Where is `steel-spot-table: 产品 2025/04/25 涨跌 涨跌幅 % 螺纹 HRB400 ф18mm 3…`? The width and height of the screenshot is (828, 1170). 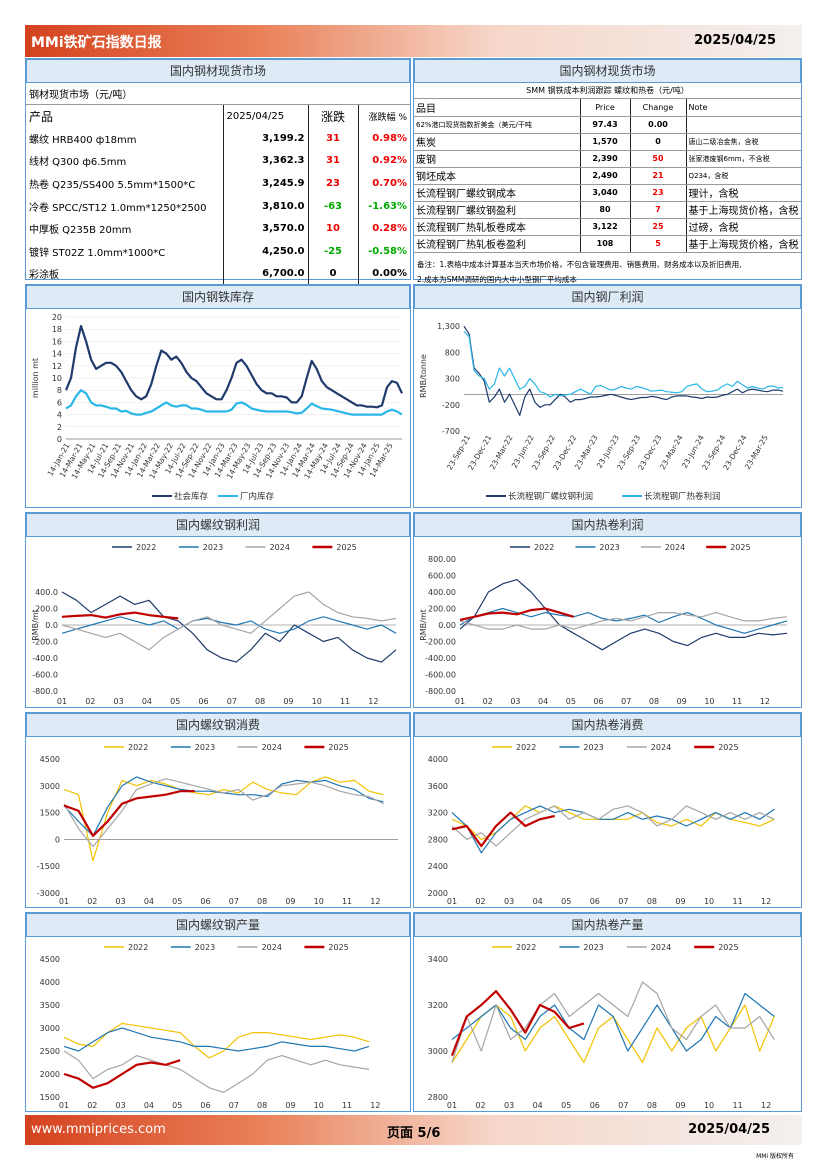 steel-spot-table: 产品 2025/04/25 涨跌 涨跌幅 % 螺纹 HRB400 ф18mm 3… is located at coordinates (218, 195).